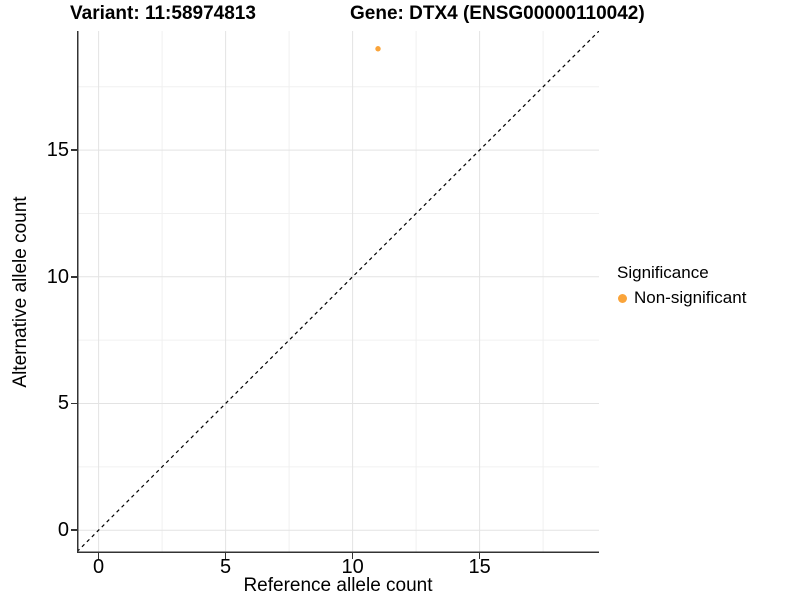  I want to click on legend-point-icon, so click(622, 298).